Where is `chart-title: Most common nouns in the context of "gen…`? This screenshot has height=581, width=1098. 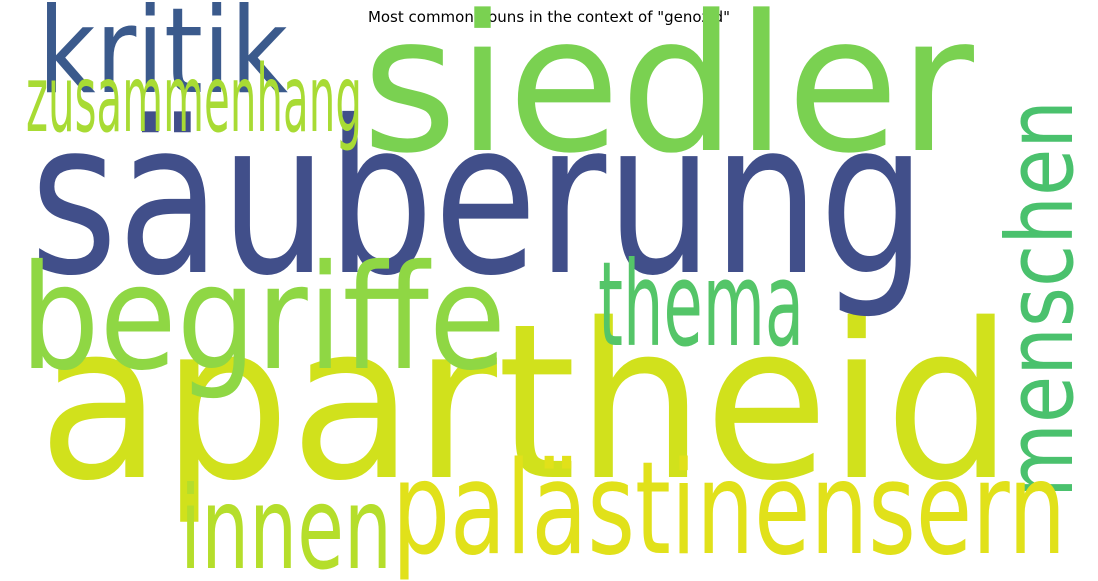 chart-title: Most common nouns in the context of "gen… is located at coordinates (549, 17).